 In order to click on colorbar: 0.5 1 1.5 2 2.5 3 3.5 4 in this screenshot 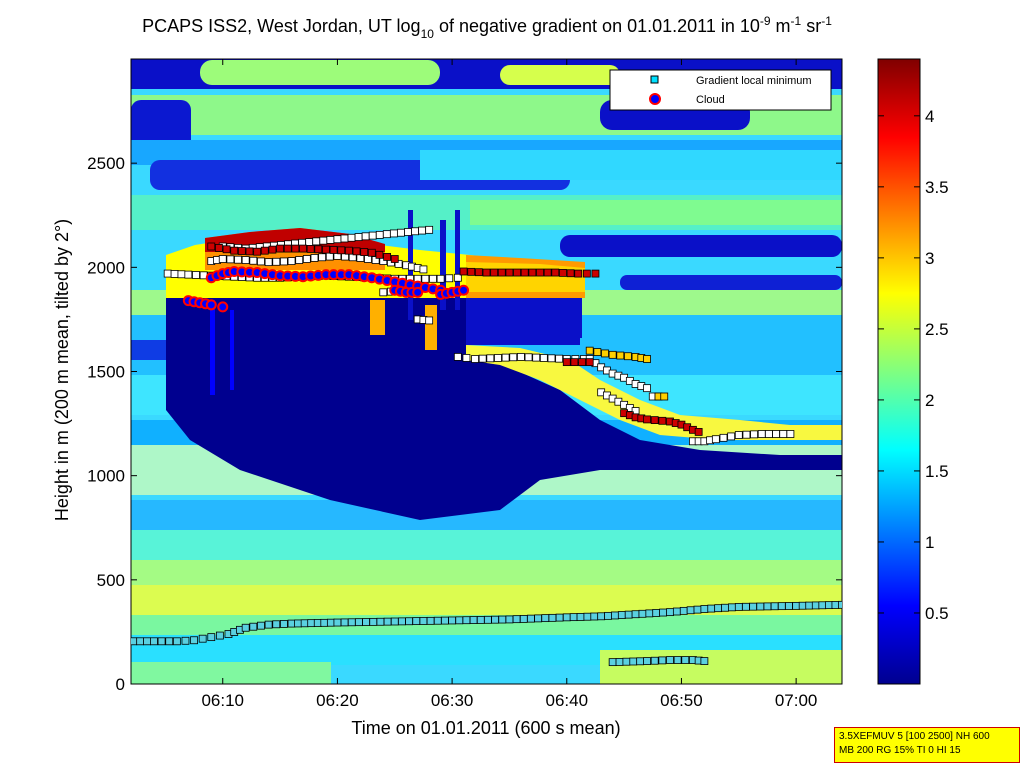, I will do `click(913, 371)`.